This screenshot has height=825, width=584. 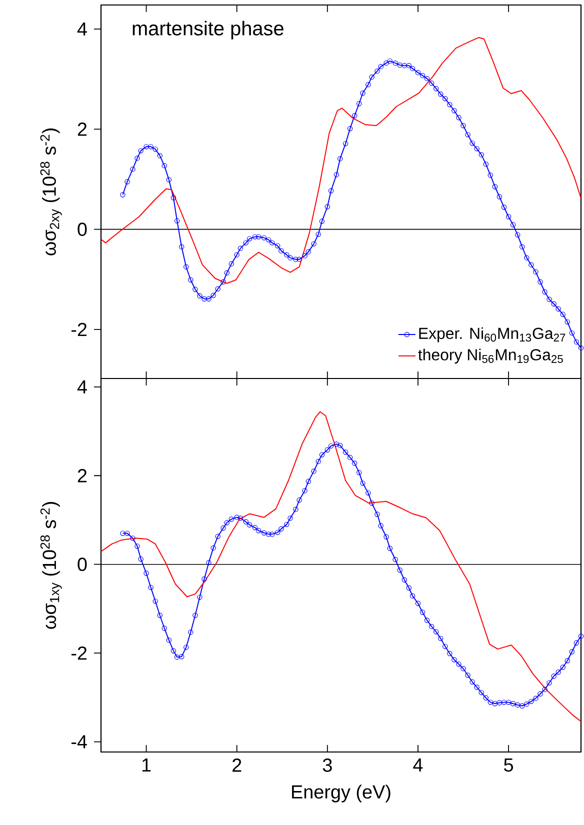 What do you see at coordinates (327, 765) in the screenshot?
I see `x-tick-label: 3` at bounding box center [327, 765].